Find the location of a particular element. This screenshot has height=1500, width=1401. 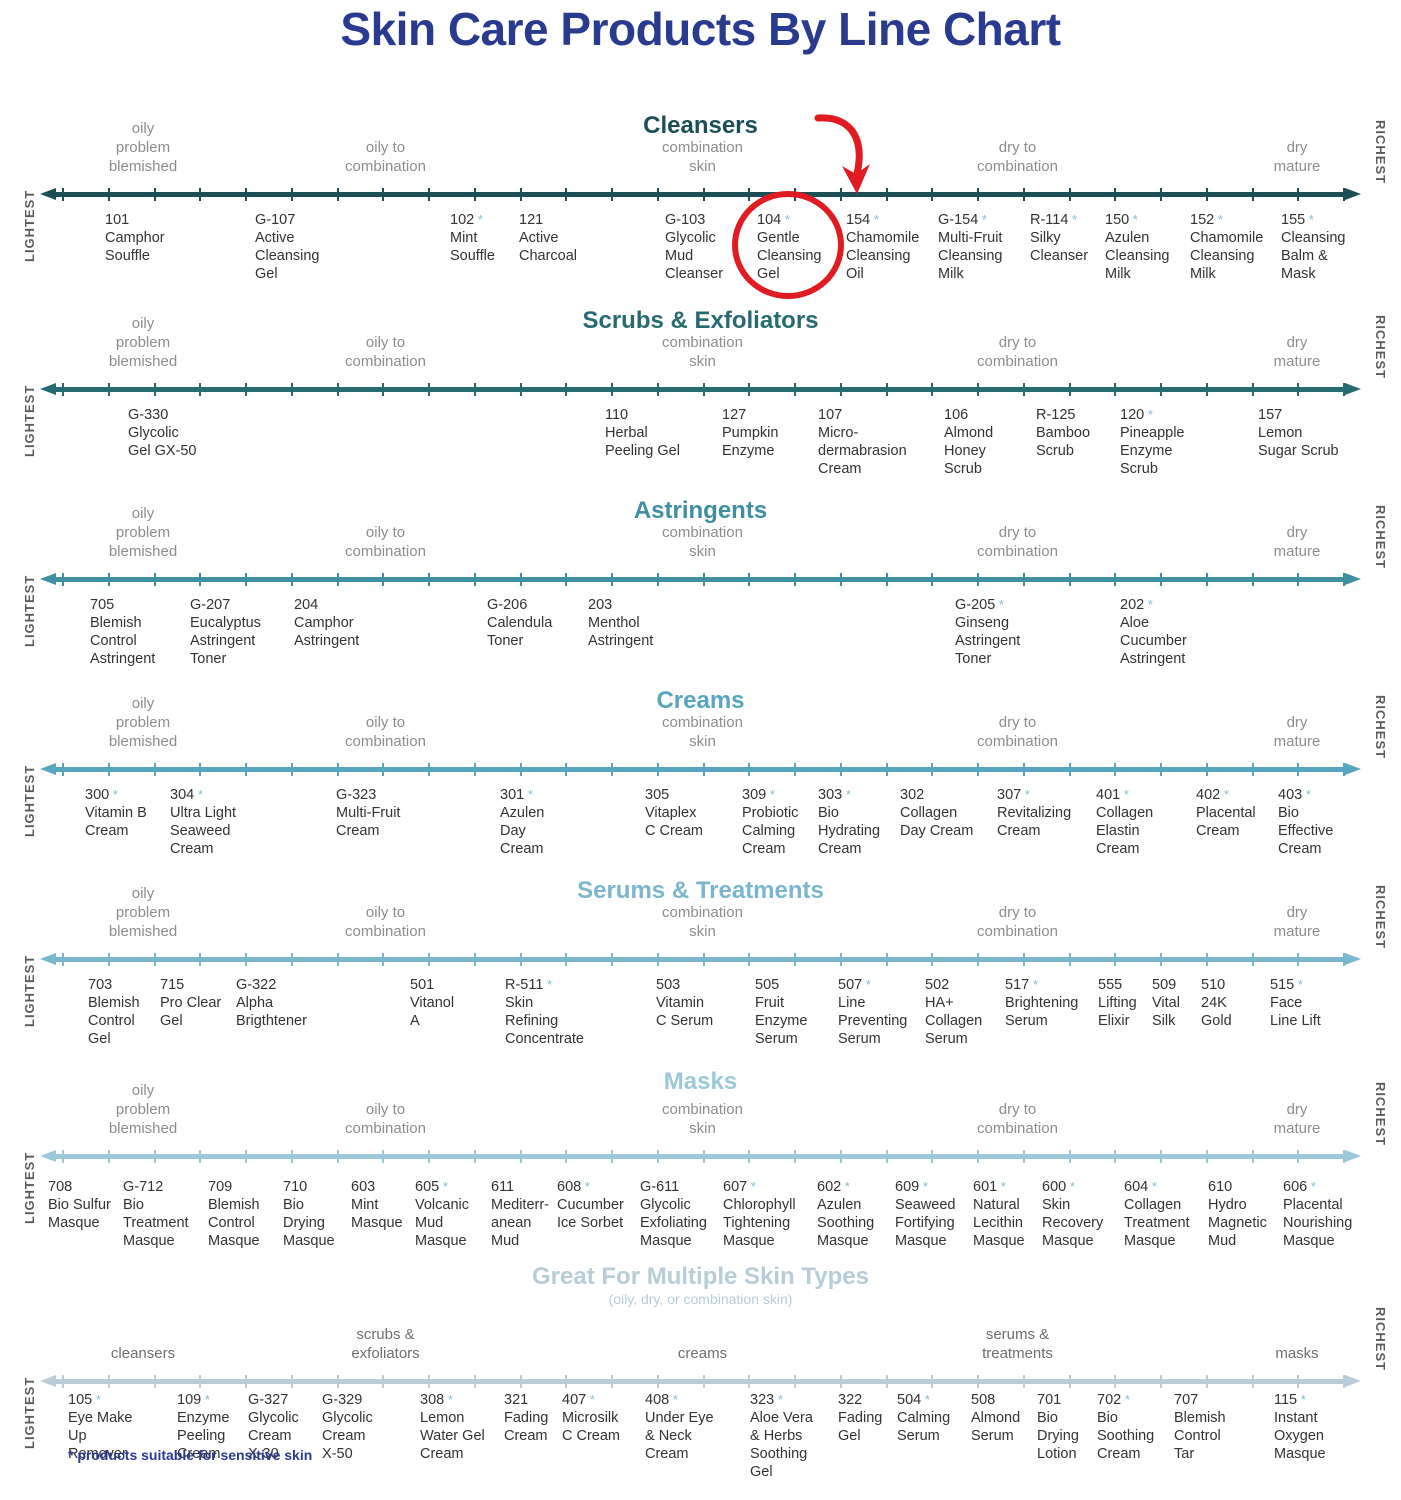

product-entry: 204 Camphor Astringent is located at coordinates (326, 623).